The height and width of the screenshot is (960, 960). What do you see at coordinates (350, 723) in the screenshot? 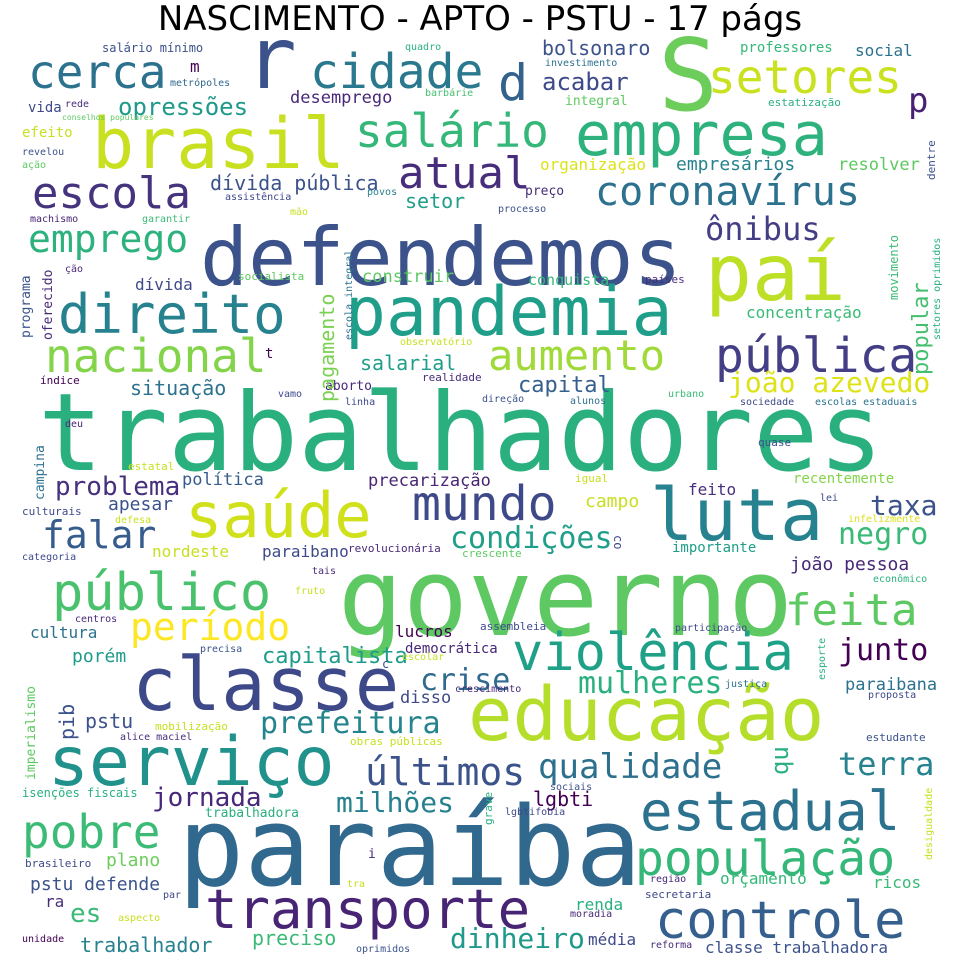
I see `word-prefeitura: prefeitura` at bounding box center [350, 723].